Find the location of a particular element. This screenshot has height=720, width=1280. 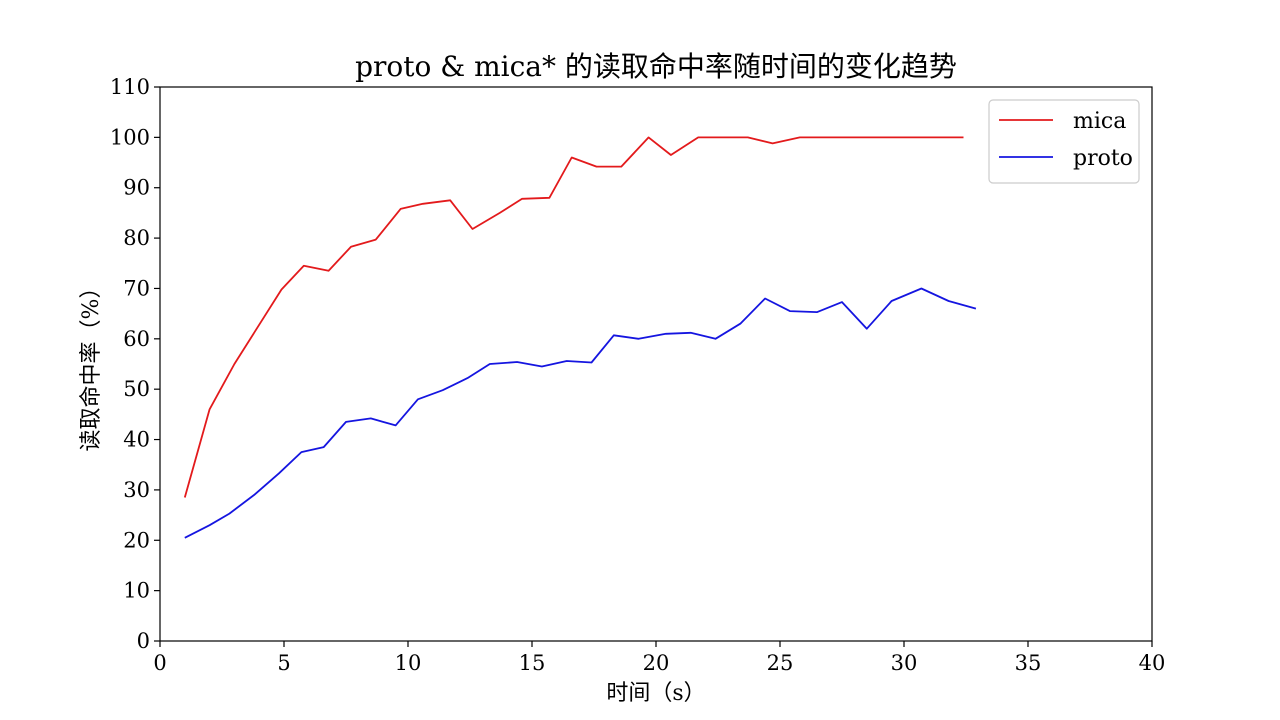

x-tick-label: 30 is located at coordinates (904, 663).